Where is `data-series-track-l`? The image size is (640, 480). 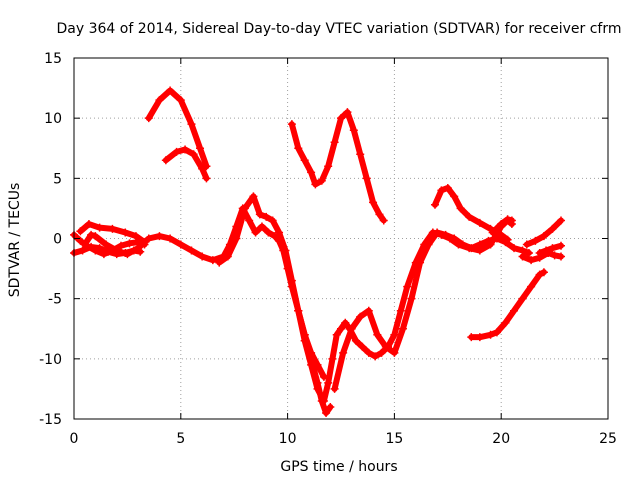
data-series-track-l is located at coordinates (507, 305).